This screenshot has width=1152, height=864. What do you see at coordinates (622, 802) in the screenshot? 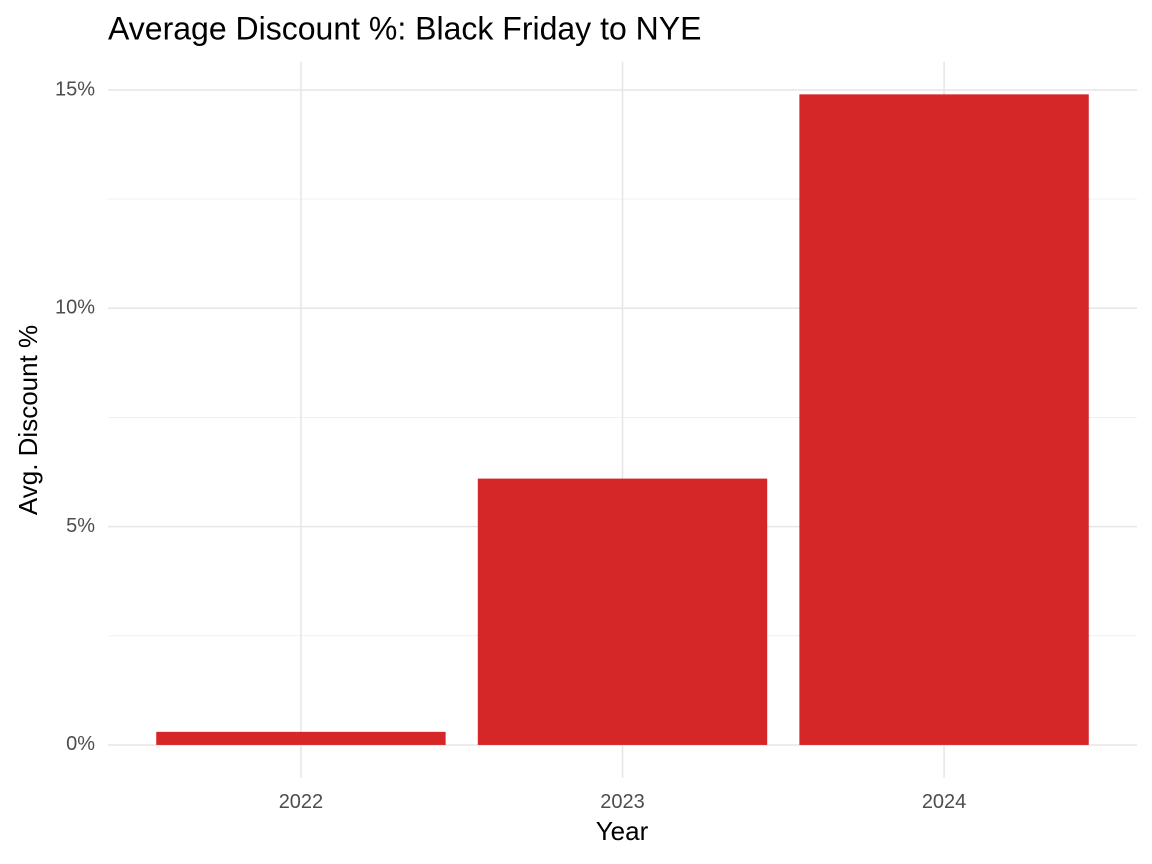
I see `x-tick-label: 2023` at bounding box center [622, 802].